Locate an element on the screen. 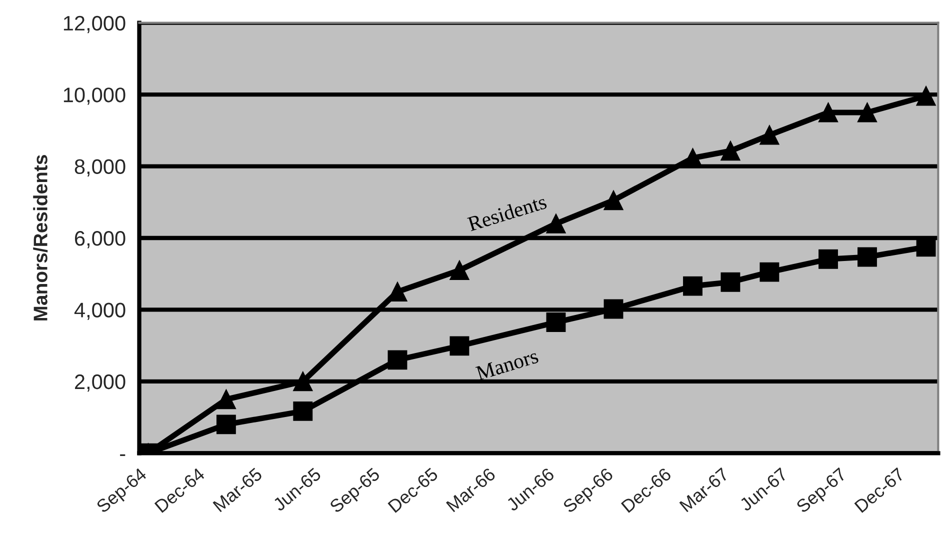  text: Manors is located at coordinates (507, 364).